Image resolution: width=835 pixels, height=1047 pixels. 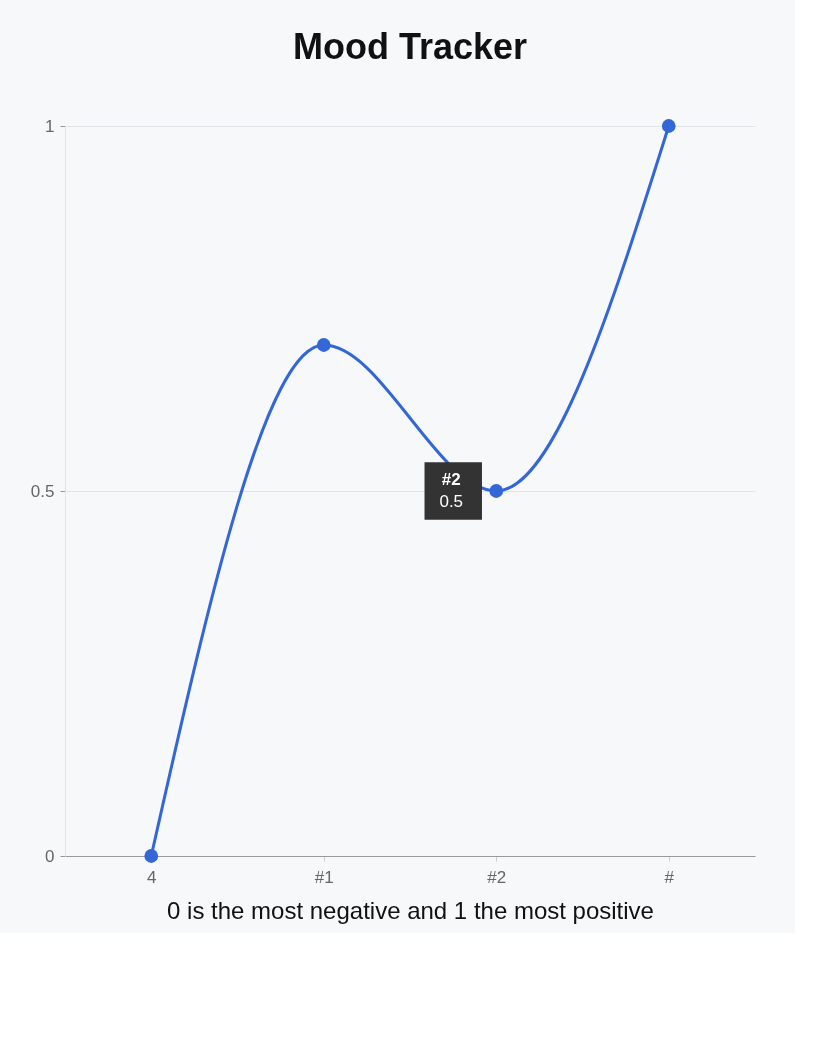 I want to click on y-tick-label: 0.5, so click(x=42, y=491).